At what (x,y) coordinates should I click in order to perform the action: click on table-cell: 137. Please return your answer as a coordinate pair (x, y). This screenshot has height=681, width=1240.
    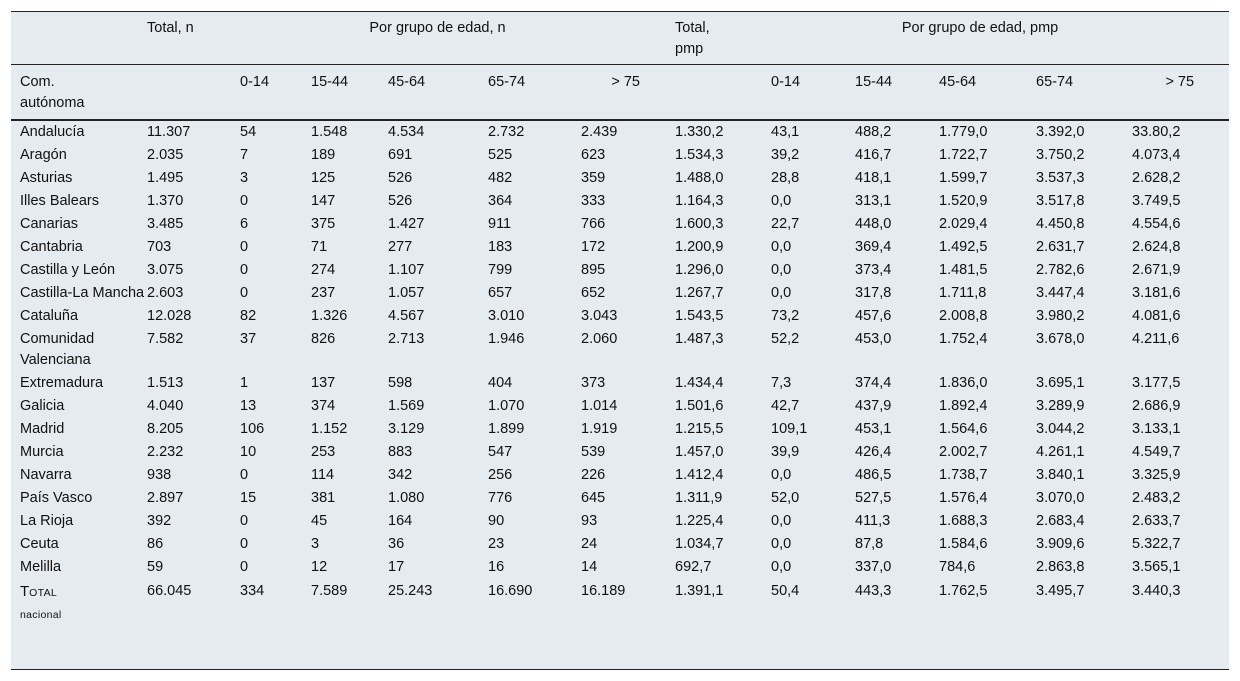
    Looking at the image, I should click on (323, 383).